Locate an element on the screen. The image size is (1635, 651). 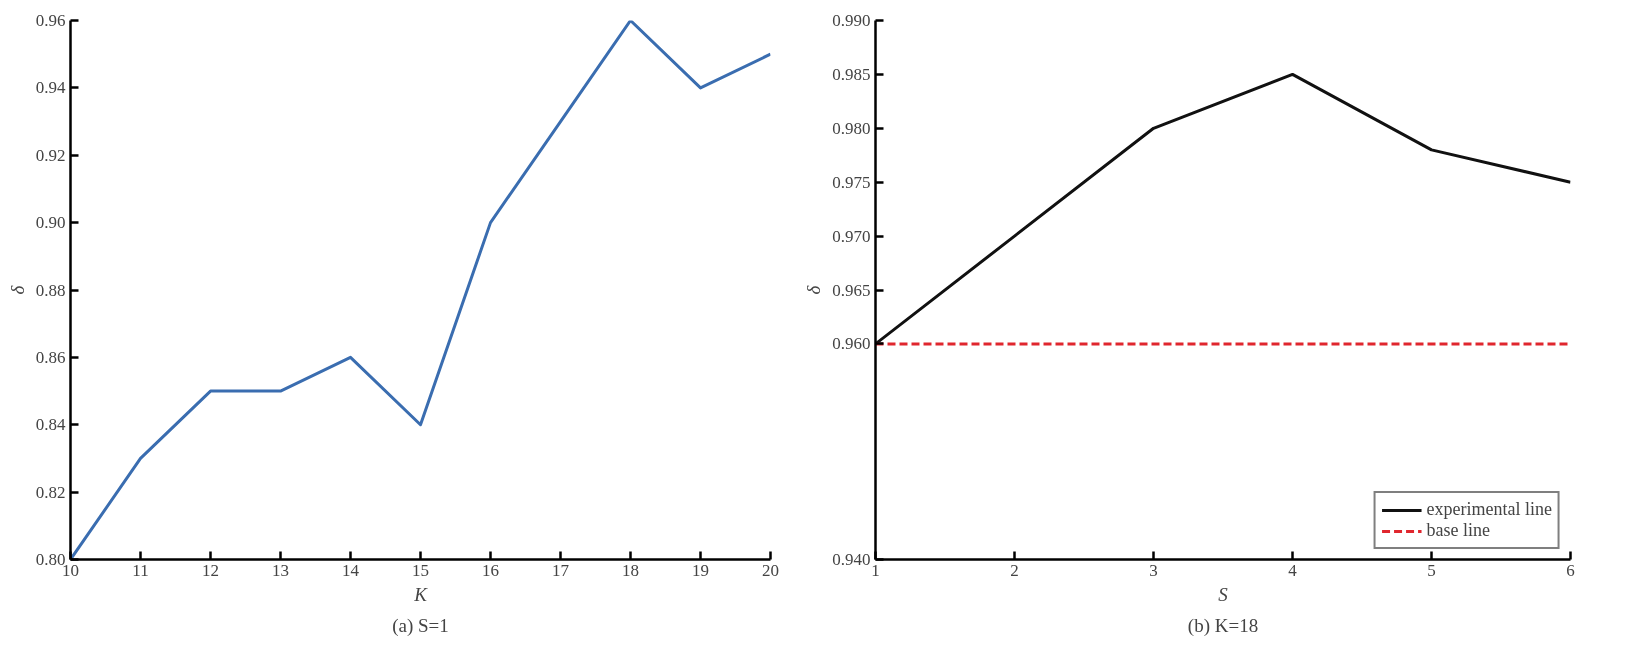
y-tick-label: 0.970 is located at coordinates (851, 236).